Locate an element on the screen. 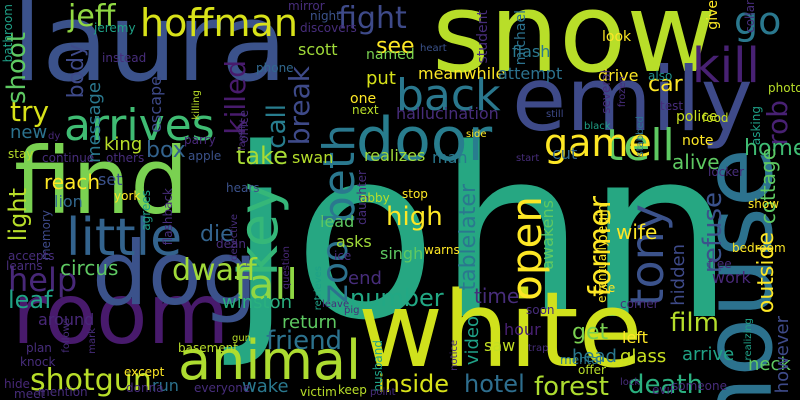  word-corner: corner is located at coordinates (639, 304).